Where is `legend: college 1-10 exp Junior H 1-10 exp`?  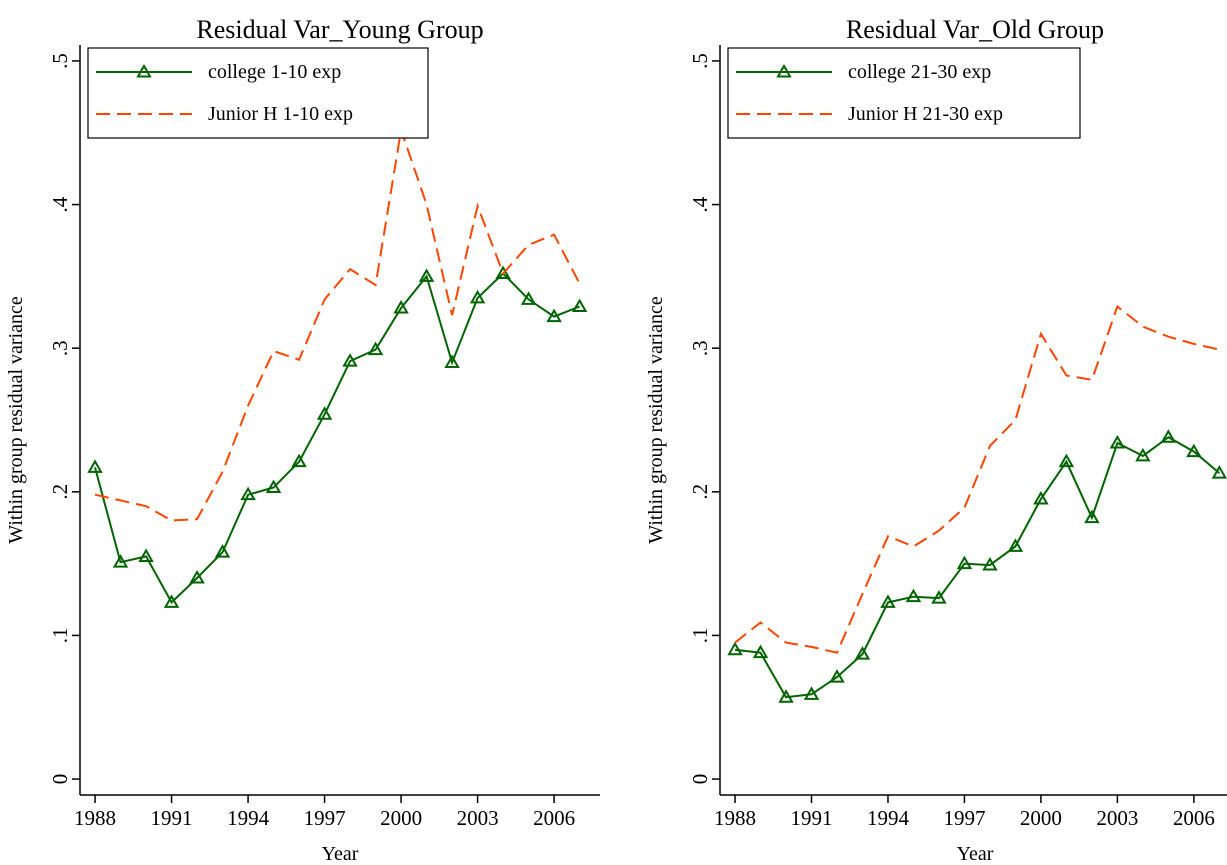
legend: college 1-10 exp Junior H 1-10 exp is located at coordinates (258, 93).